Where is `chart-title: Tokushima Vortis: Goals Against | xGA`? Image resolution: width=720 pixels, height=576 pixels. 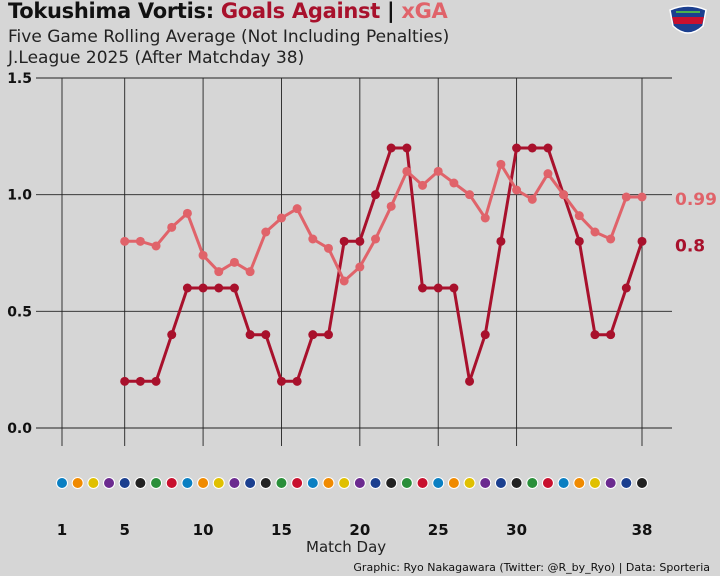 chart-title: Tokushima Vortis: Goals Against | xGA is located at coordinates (228, 11).